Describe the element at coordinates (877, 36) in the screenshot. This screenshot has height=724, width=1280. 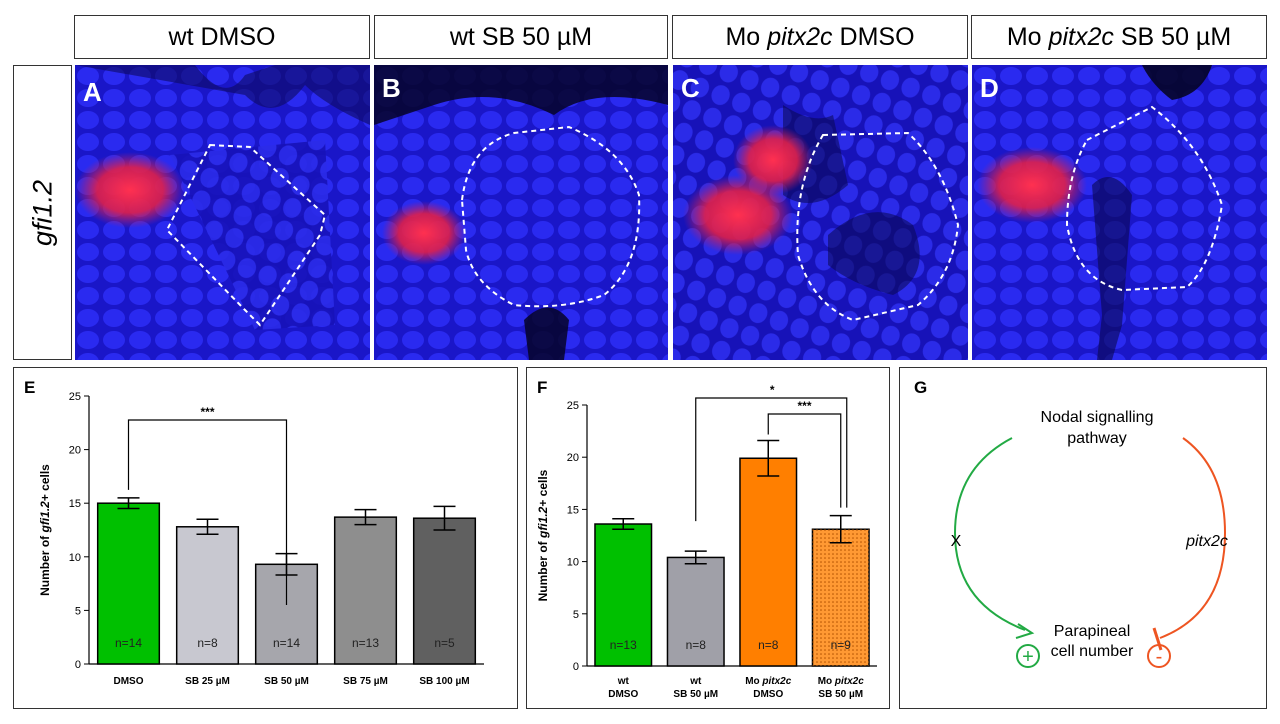
I see `header-suffix: DMSO` at that location.